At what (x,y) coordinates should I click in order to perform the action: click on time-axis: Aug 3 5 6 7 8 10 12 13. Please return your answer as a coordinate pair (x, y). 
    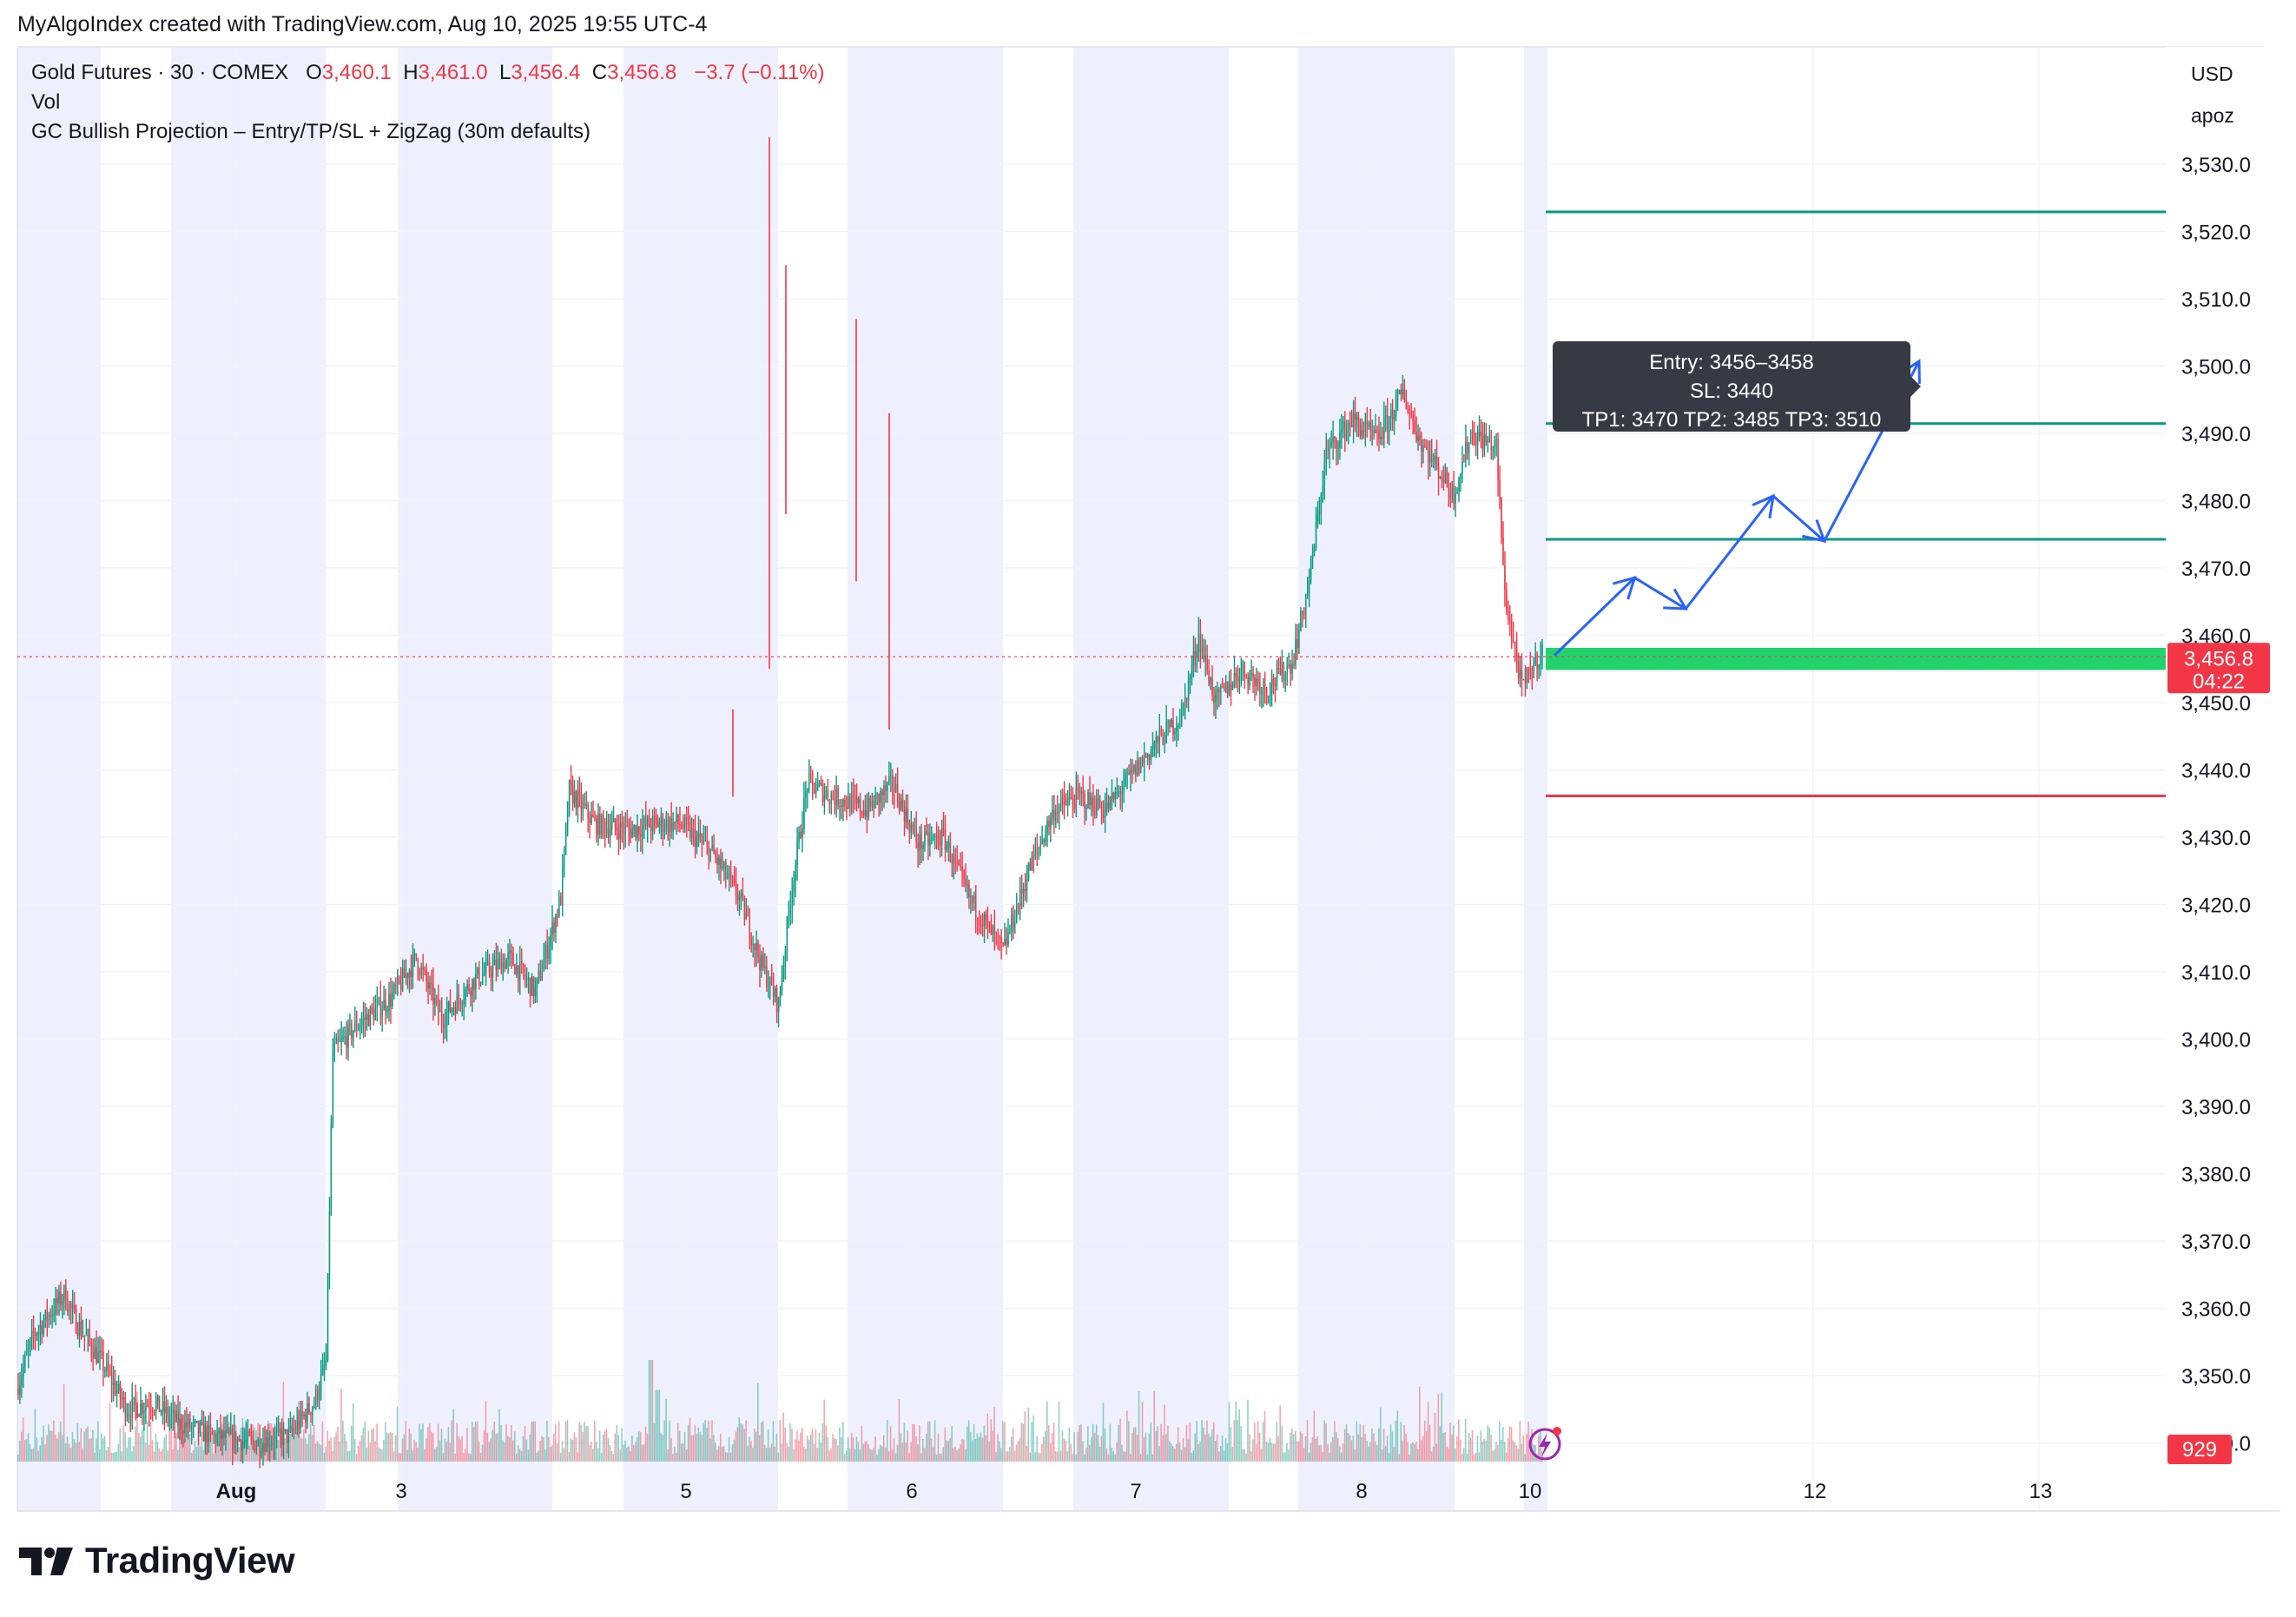
    Looking at the image, I should click on (1148, 1496).